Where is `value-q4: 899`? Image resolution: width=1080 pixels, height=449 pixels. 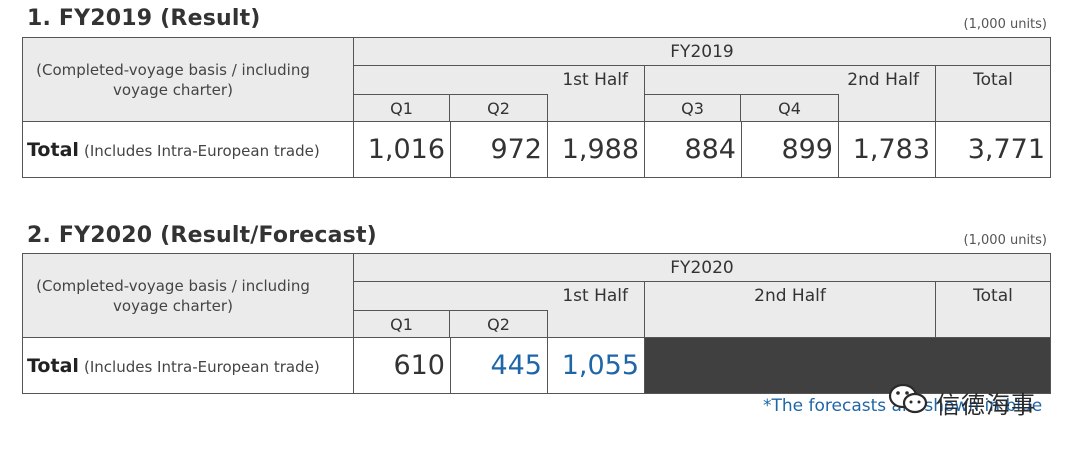 value-q4: 899 is located at coordinates (790, 149).